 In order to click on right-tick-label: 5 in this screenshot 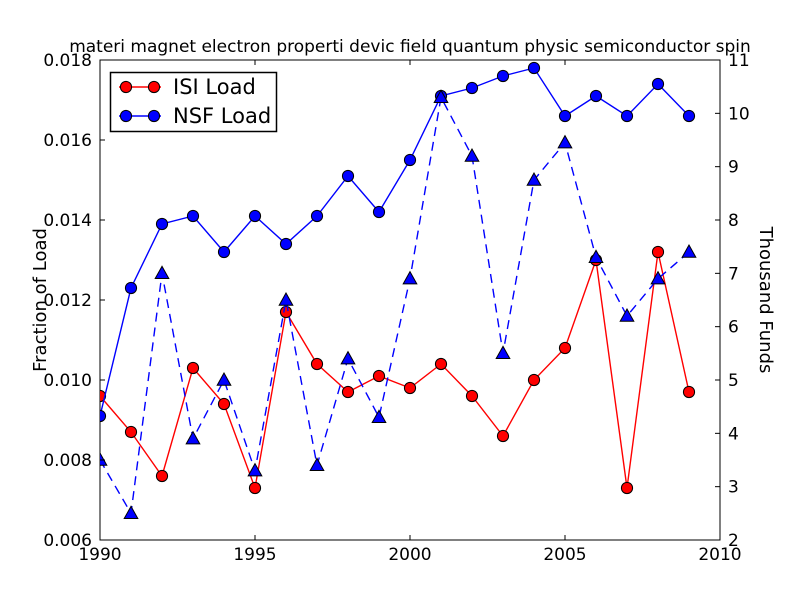, I will do `click(733, 381)`.